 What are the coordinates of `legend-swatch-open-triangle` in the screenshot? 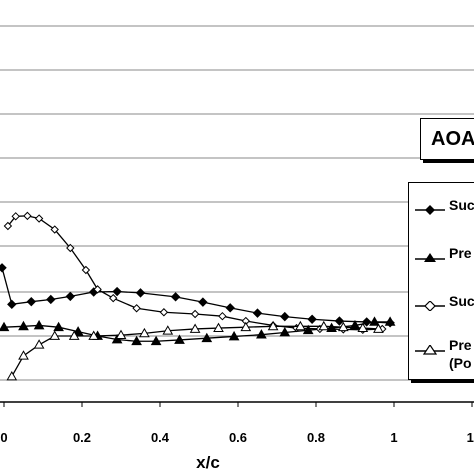 It's located at (430, 350).